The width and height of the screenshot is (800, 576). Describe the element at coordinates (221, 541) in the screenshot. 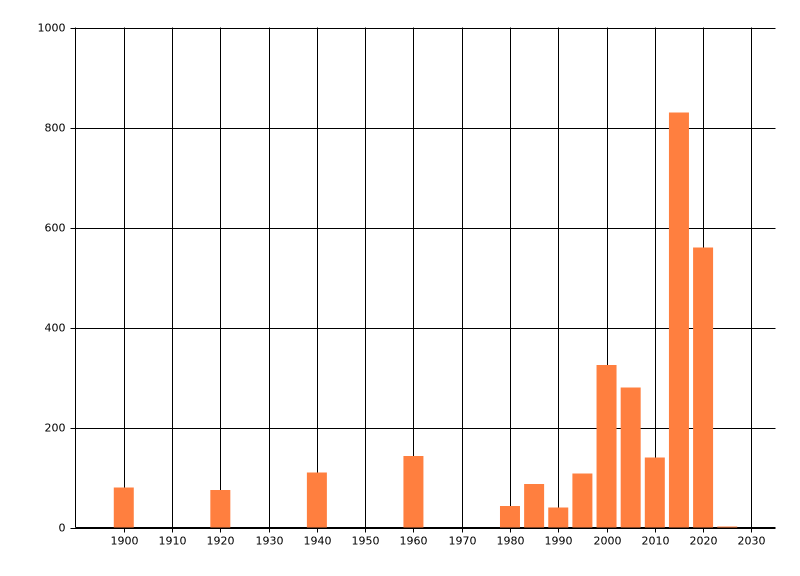

I see `x-tick-label: 1920` at that location.